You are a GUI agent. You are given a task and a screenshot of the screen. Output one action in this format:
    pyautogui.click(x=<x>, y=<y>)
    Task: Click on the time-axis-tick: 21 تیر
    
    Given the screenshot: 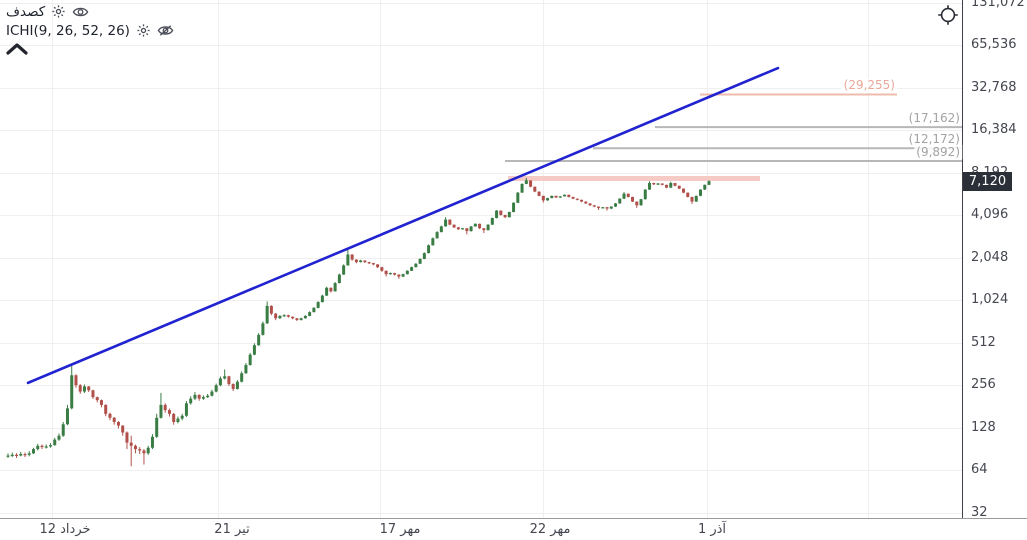 What is the action you would take?
    pyautogui.click(x=232, y=529)
    